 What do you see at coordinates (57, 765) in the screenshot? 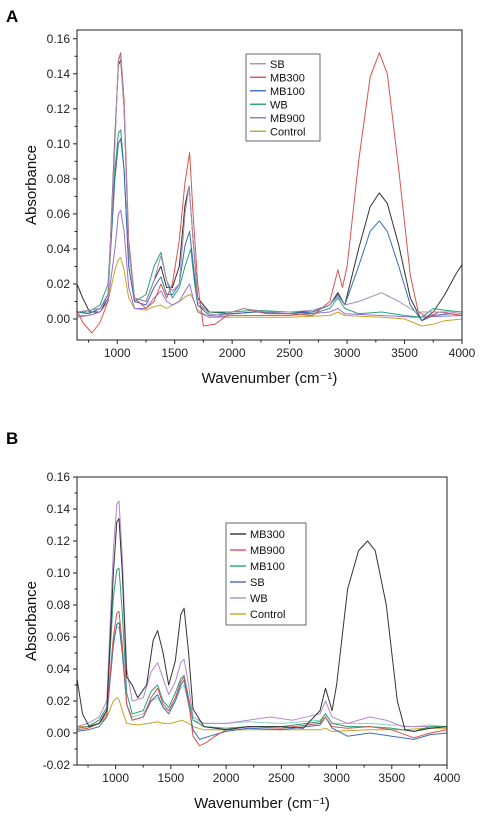
I see `y-tick-label: -0.02` at bounding box center [57, 765].